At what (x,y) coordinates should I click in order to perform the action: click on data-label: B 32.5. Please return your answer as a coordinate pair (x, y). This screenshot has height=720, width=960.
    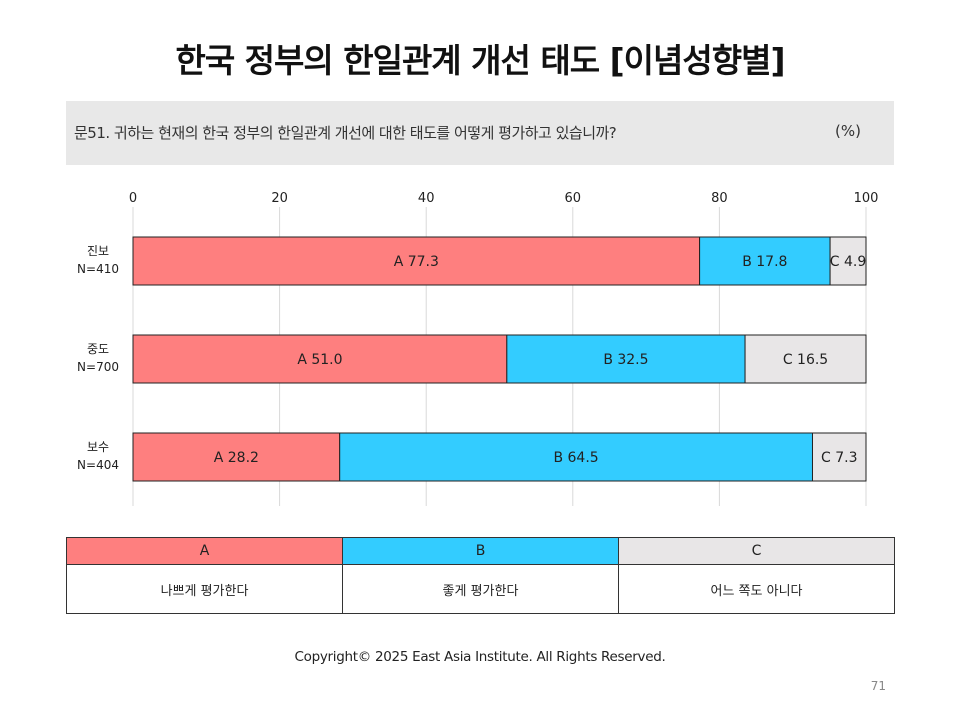
    Looking at the image, I should click on (625, 360).